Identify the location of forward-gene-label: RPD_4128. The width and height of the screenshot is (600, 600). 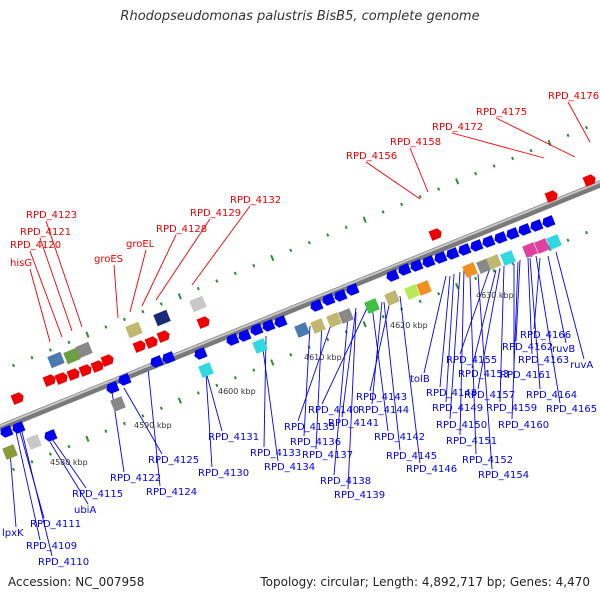
(181, 229).